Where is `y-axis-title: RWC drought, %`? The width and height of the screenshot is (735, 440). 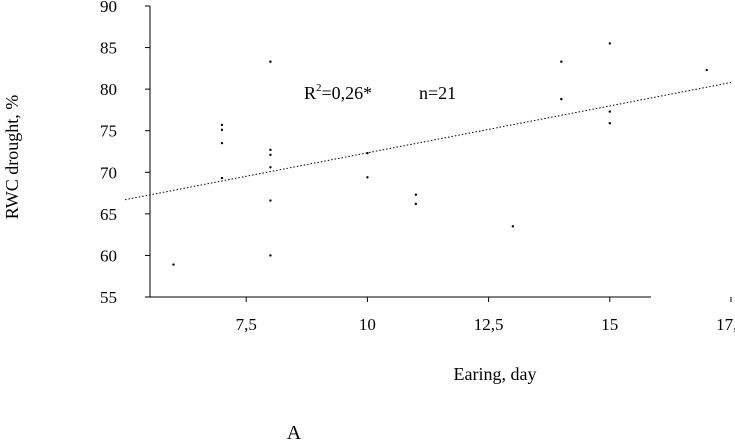 y-axis-title: RWC drought, % is located at coordinates (12, 157).